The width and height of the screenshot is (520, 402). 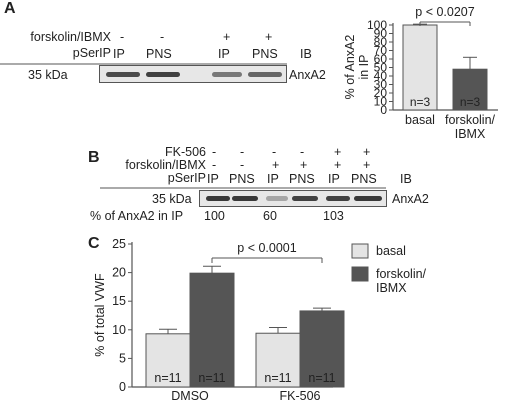 I want to click on y-axis-label: % of total VWF, so click(x=100, y=315).